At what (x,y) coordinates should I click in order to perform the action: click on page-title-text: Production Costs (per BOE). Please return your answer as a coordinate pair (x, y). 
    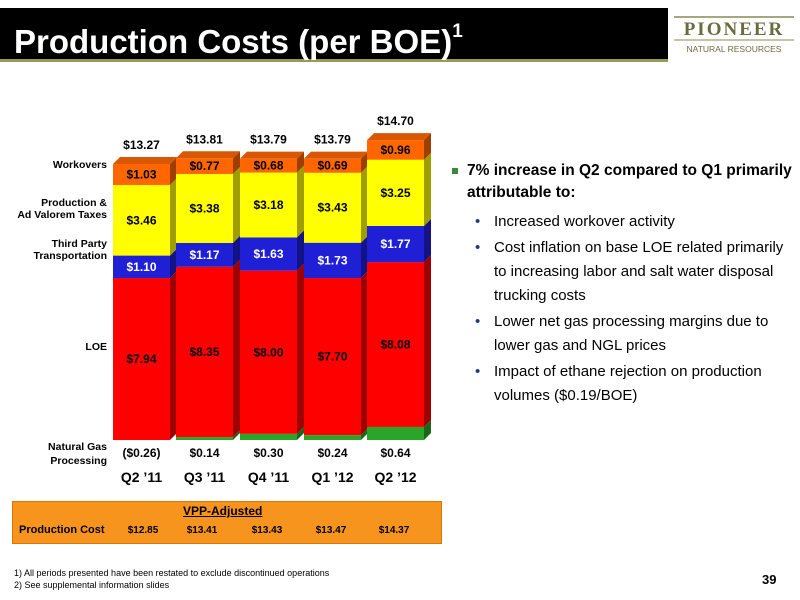
    Looking at the image, I should click on (233, 41).